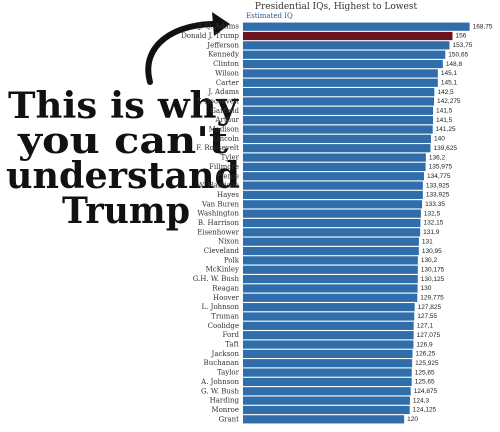  Describe the element at coordinates (444, 120) in the screenshot. I see `value-label: 141,5` at that location.